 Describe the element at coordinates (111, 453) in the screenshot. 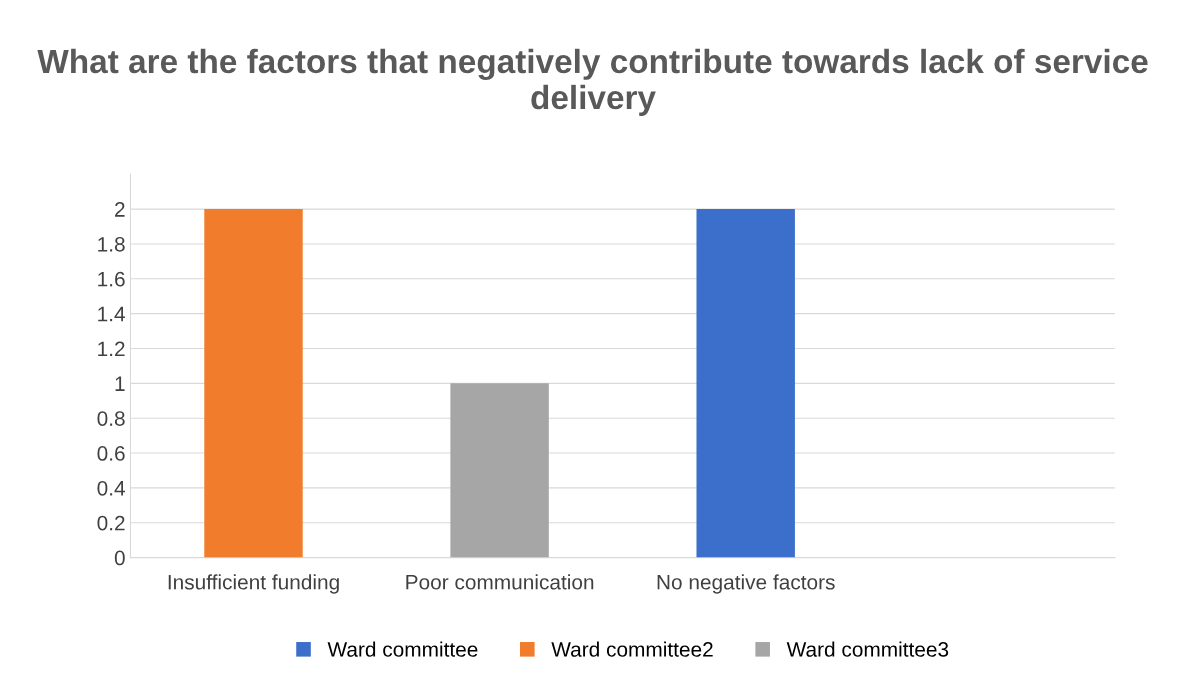

I see `y-tick-label: 0.6` at that location.